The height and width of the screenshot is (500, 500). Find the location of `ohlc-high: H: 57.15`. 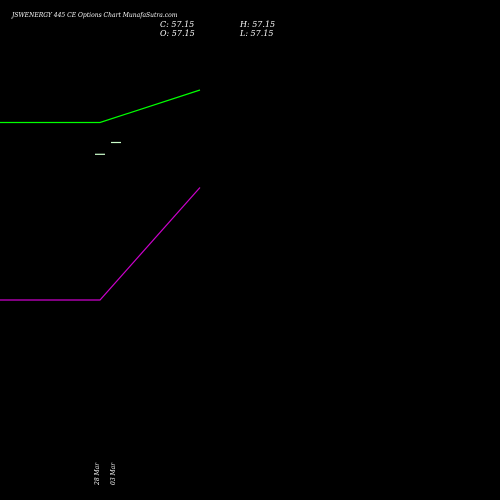

ohlc-high: H: 57.15 is located at coordinates (258, 24).